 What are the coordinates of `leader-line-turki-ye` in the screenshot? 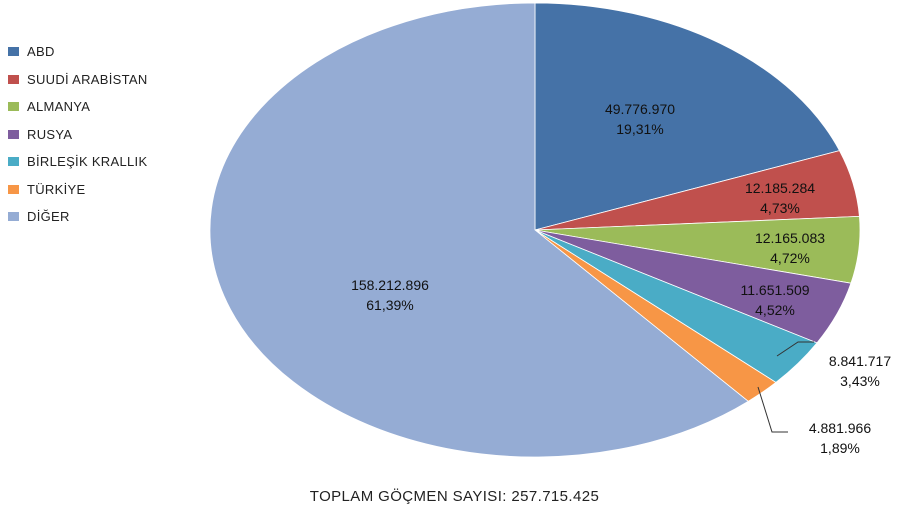 It's located at (773, 409).